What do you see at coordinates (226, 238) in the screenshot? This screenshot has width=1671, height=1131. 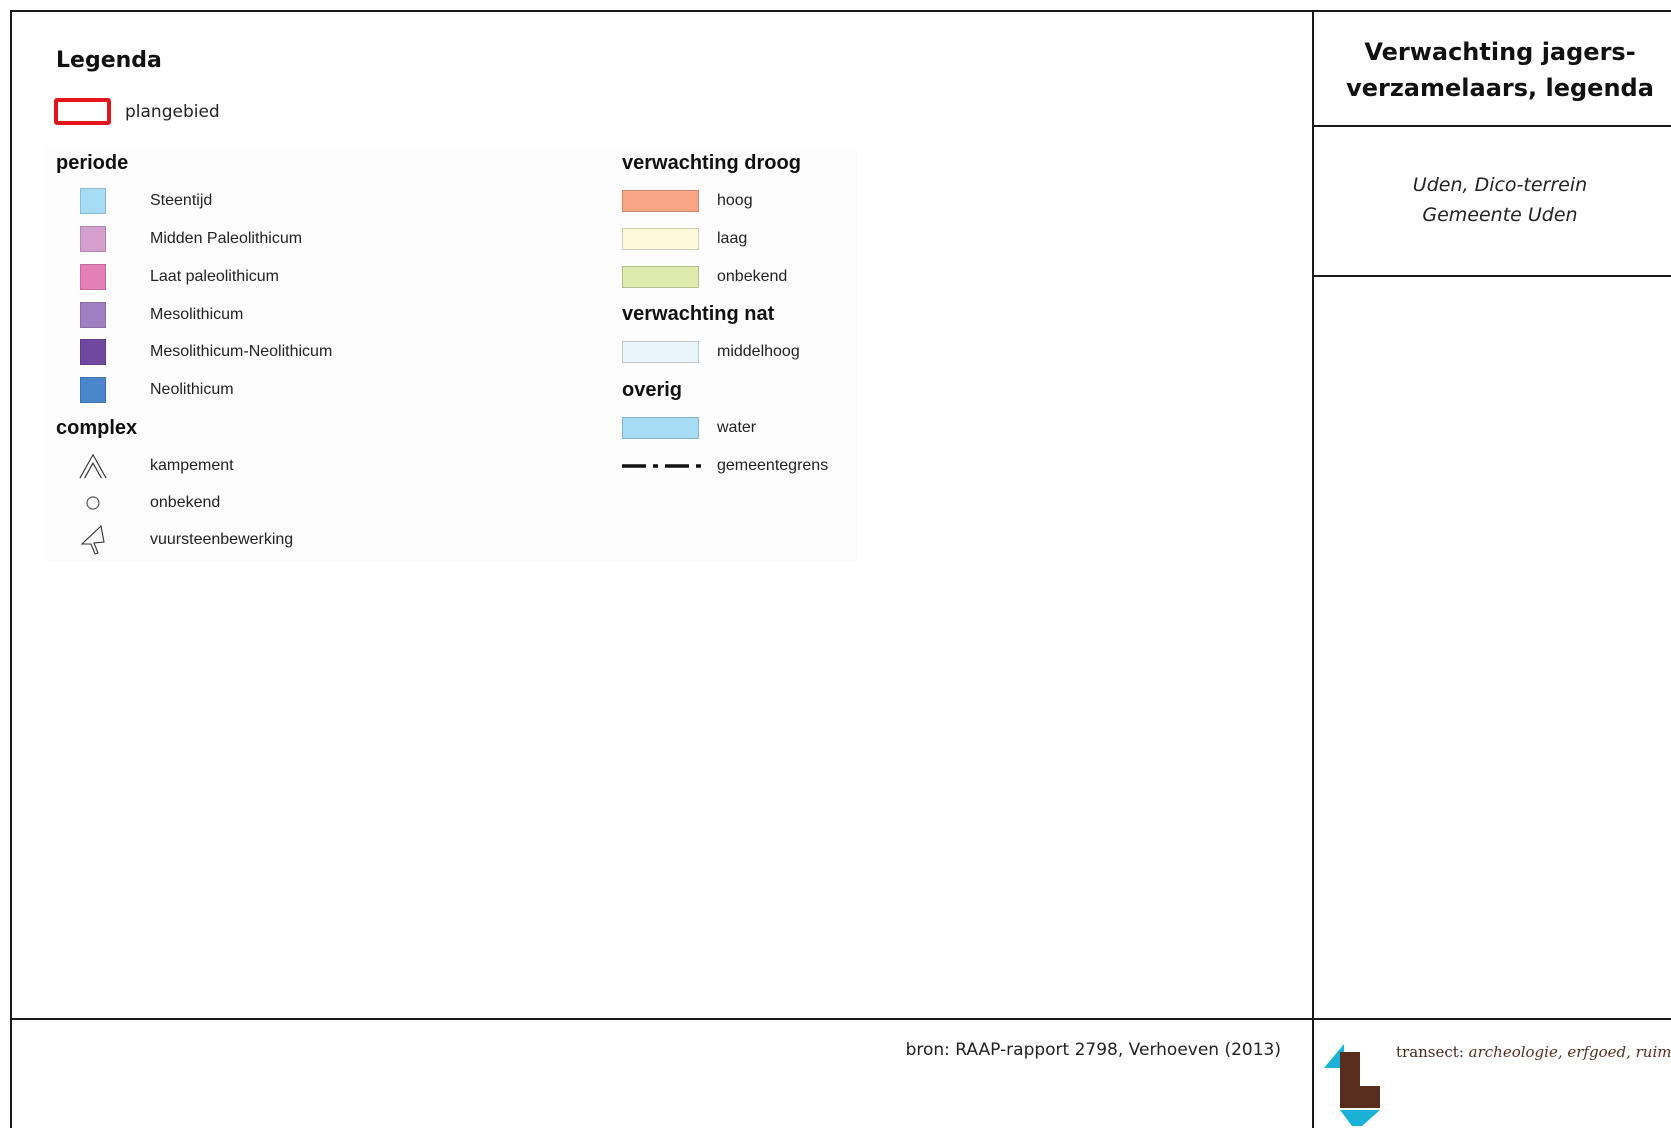 I see `label-midden-paleolithicum: Midden Paleolithicum` at bounding box center [226, 238].